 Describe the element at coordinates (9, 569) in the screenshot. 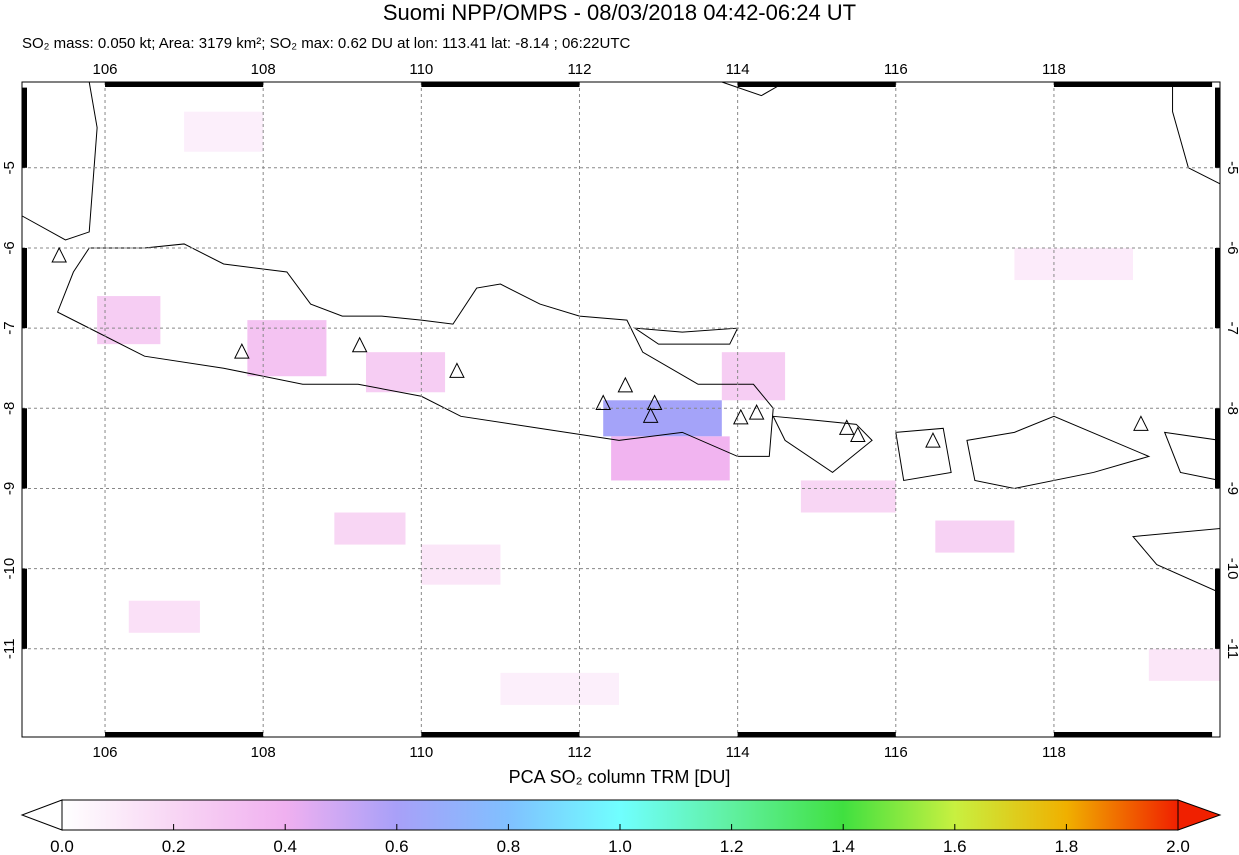

I see `lat-tick-label-left: -10` at that location.